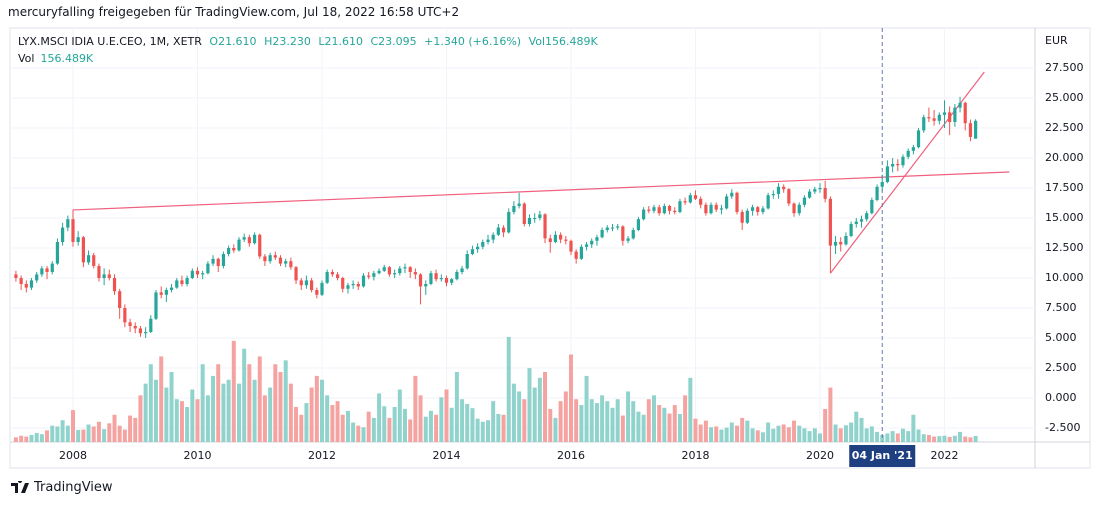 This screenshot has height=506, width=1100. What do you see at coordinates (1056, 40) in the screenshot?
I see `price-unit: EUR` at bounding box center [1056, 40].